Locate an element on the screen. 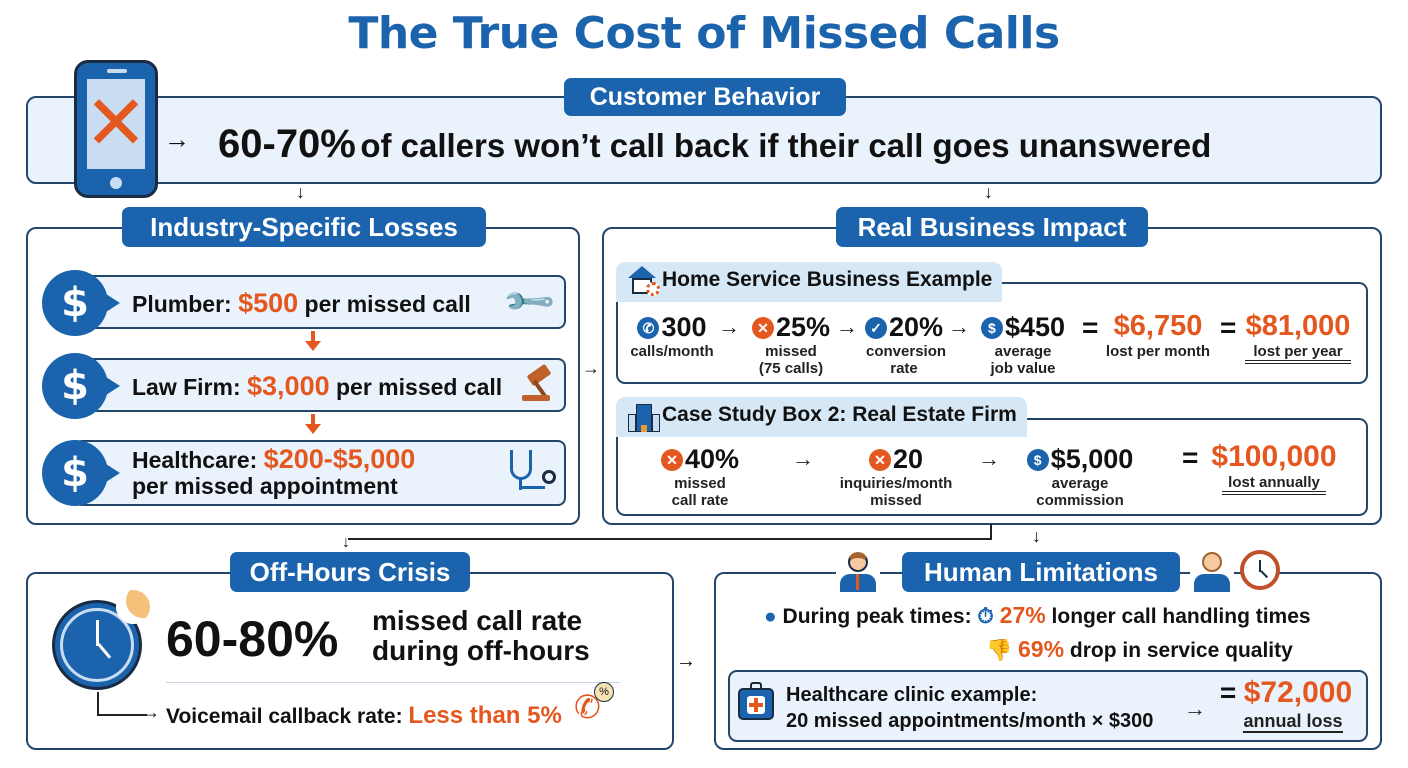 The height and width of the screenshot is (768, 1408). clinic-annual-loss: = $72,000 annual loss is located at coordinates (1286, 704).